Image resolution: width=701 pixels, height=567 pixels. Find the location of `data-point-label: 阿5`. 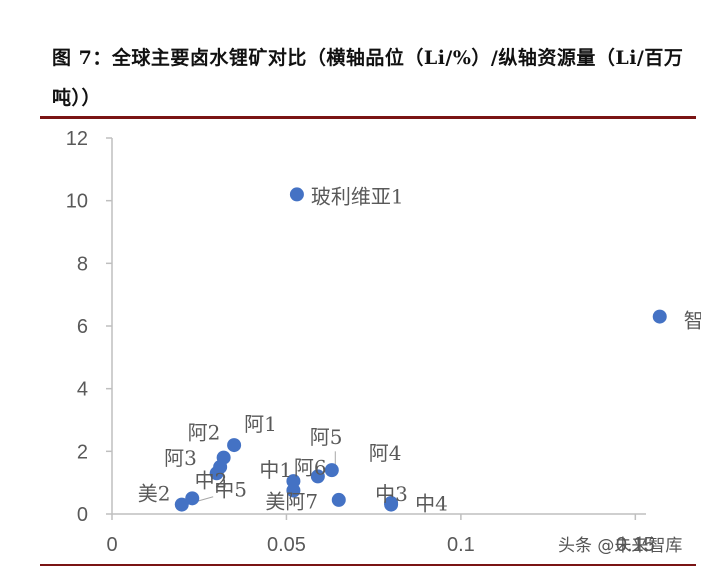

data-point-label: 阿5 is located at coordinates (326, 437).